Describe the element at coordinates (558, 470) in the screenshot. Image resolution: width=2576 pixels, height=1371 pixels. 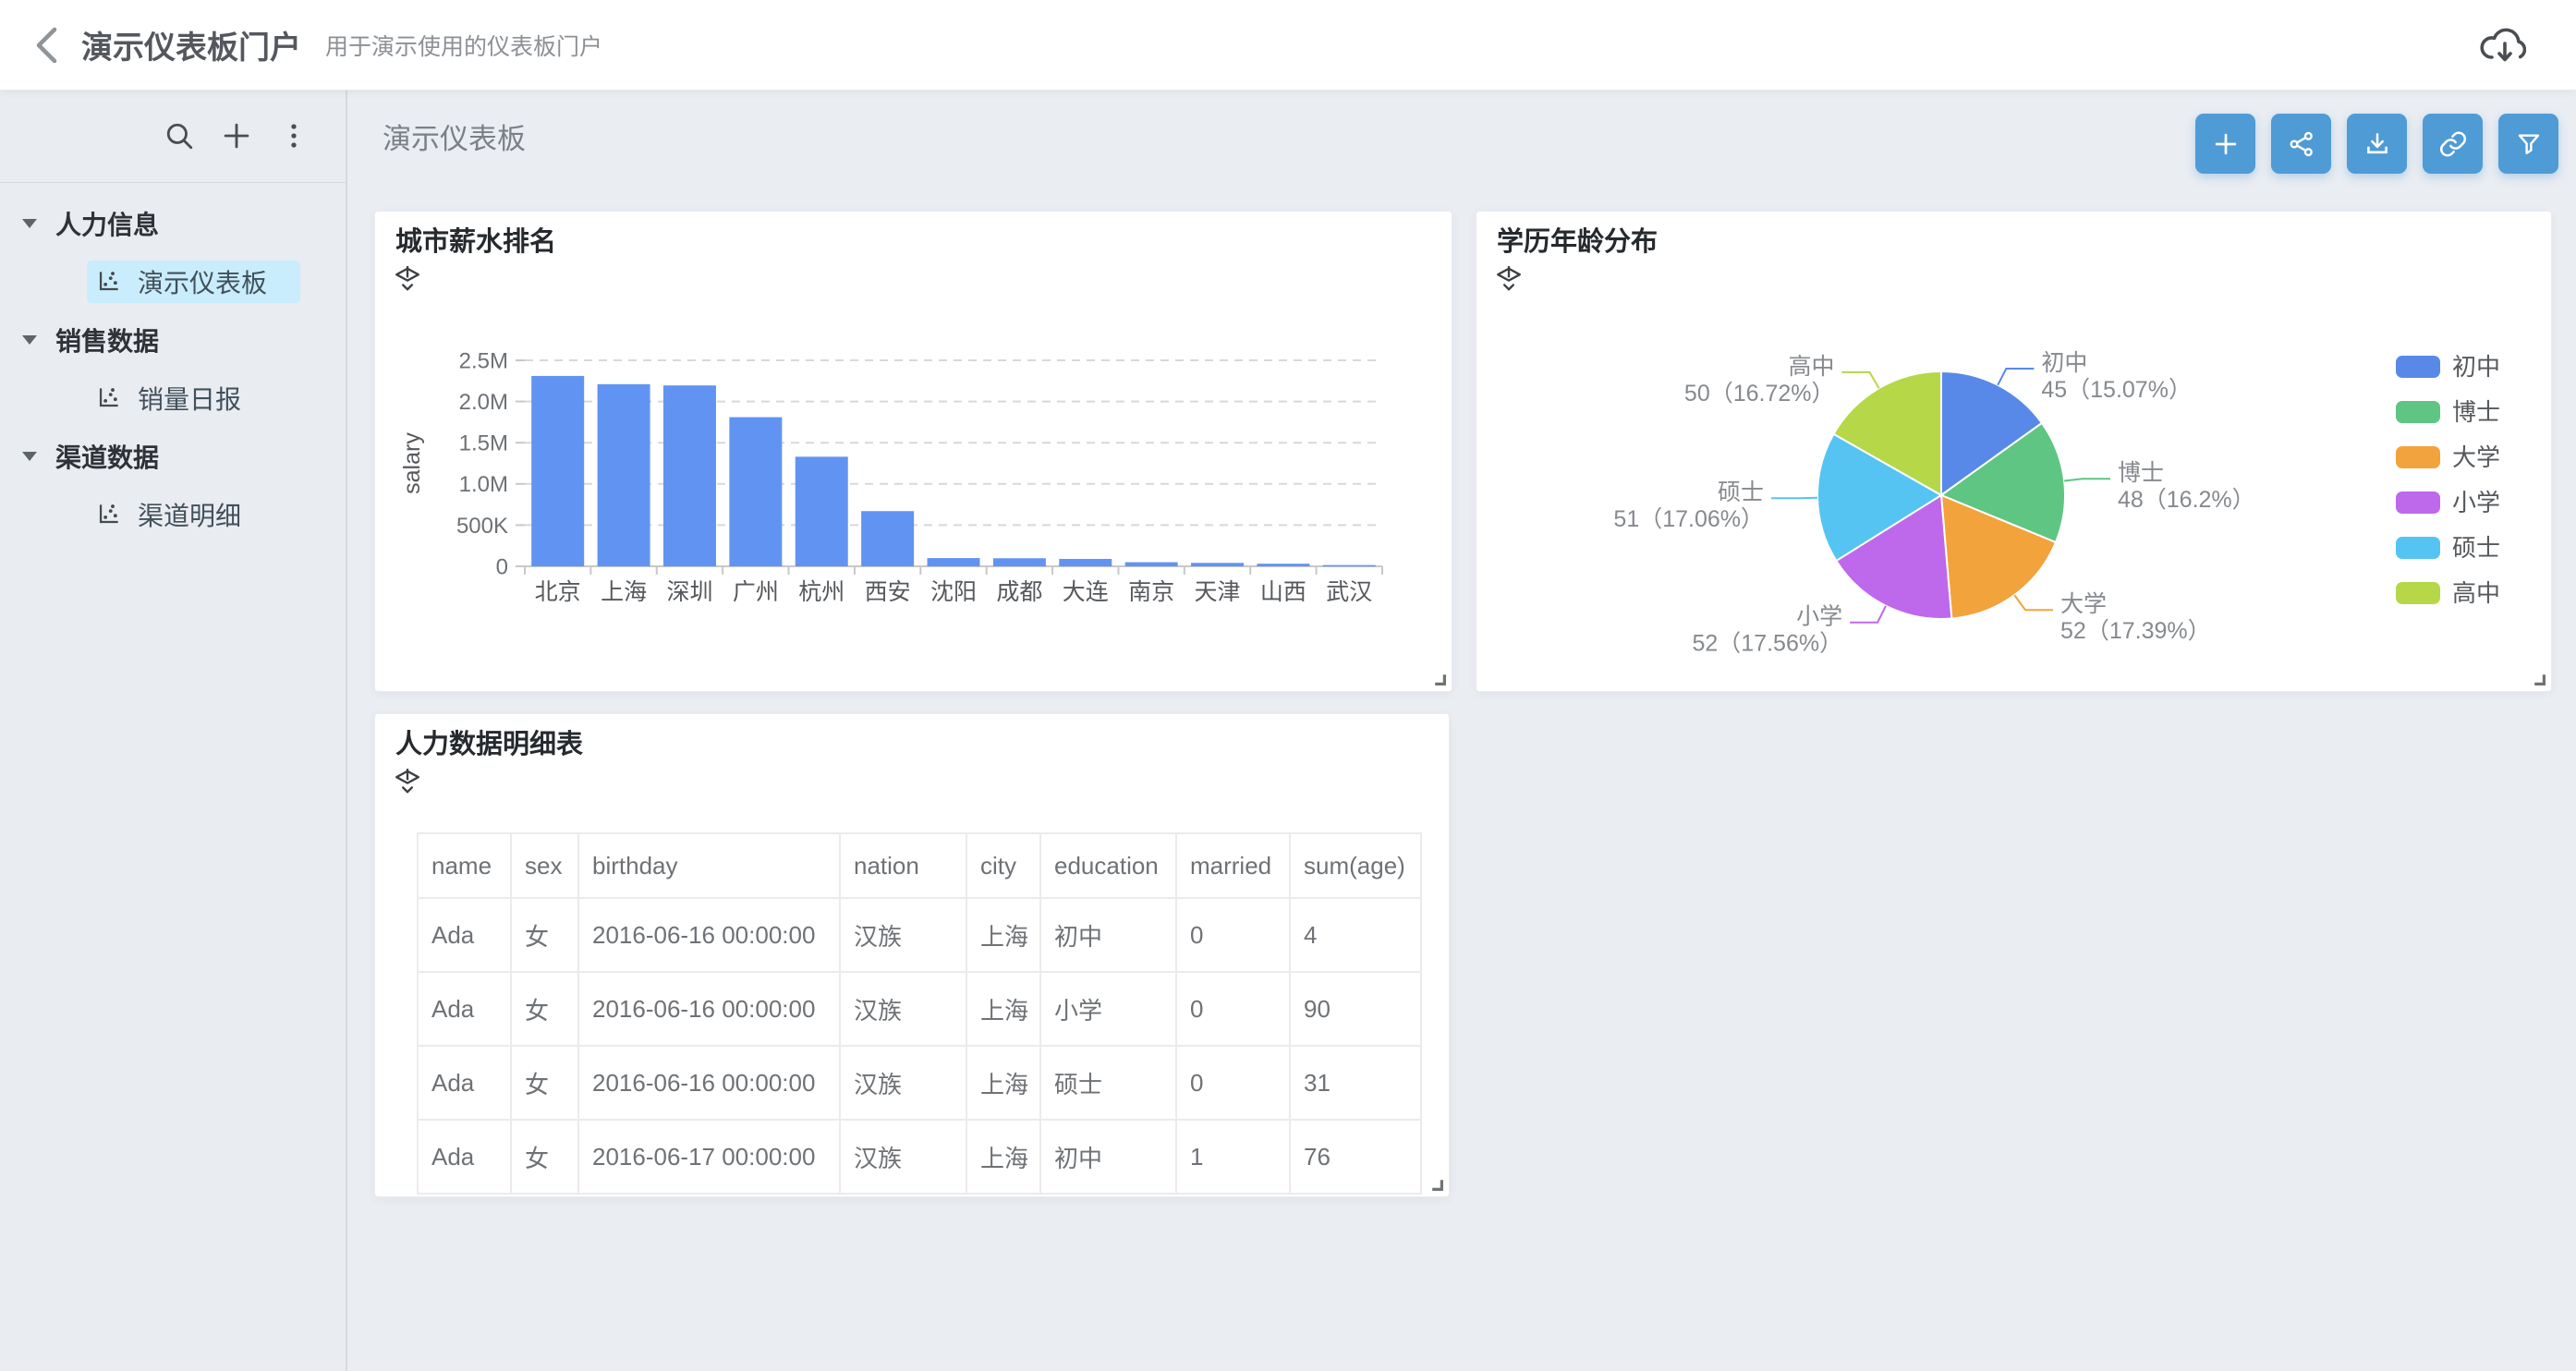
I see `bar-北京` at that location.